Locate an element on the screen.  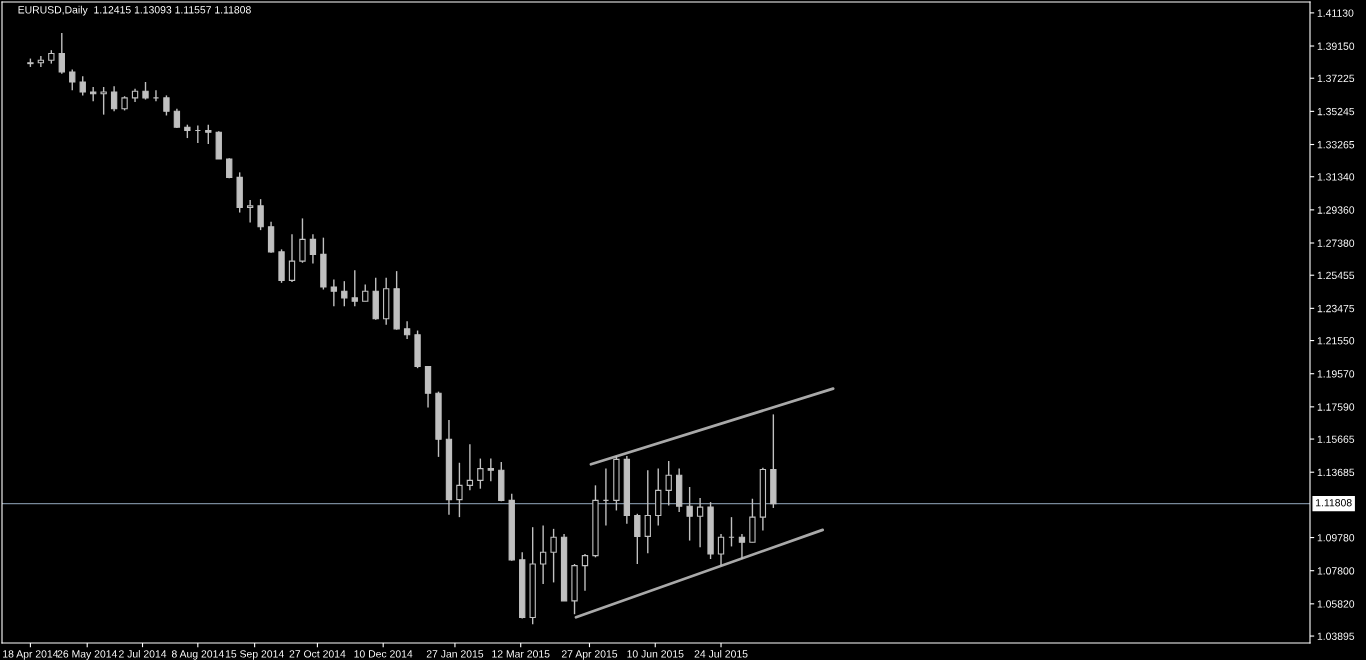
y-tick-label: 1.15665 is located at coordinates (1336, 439).